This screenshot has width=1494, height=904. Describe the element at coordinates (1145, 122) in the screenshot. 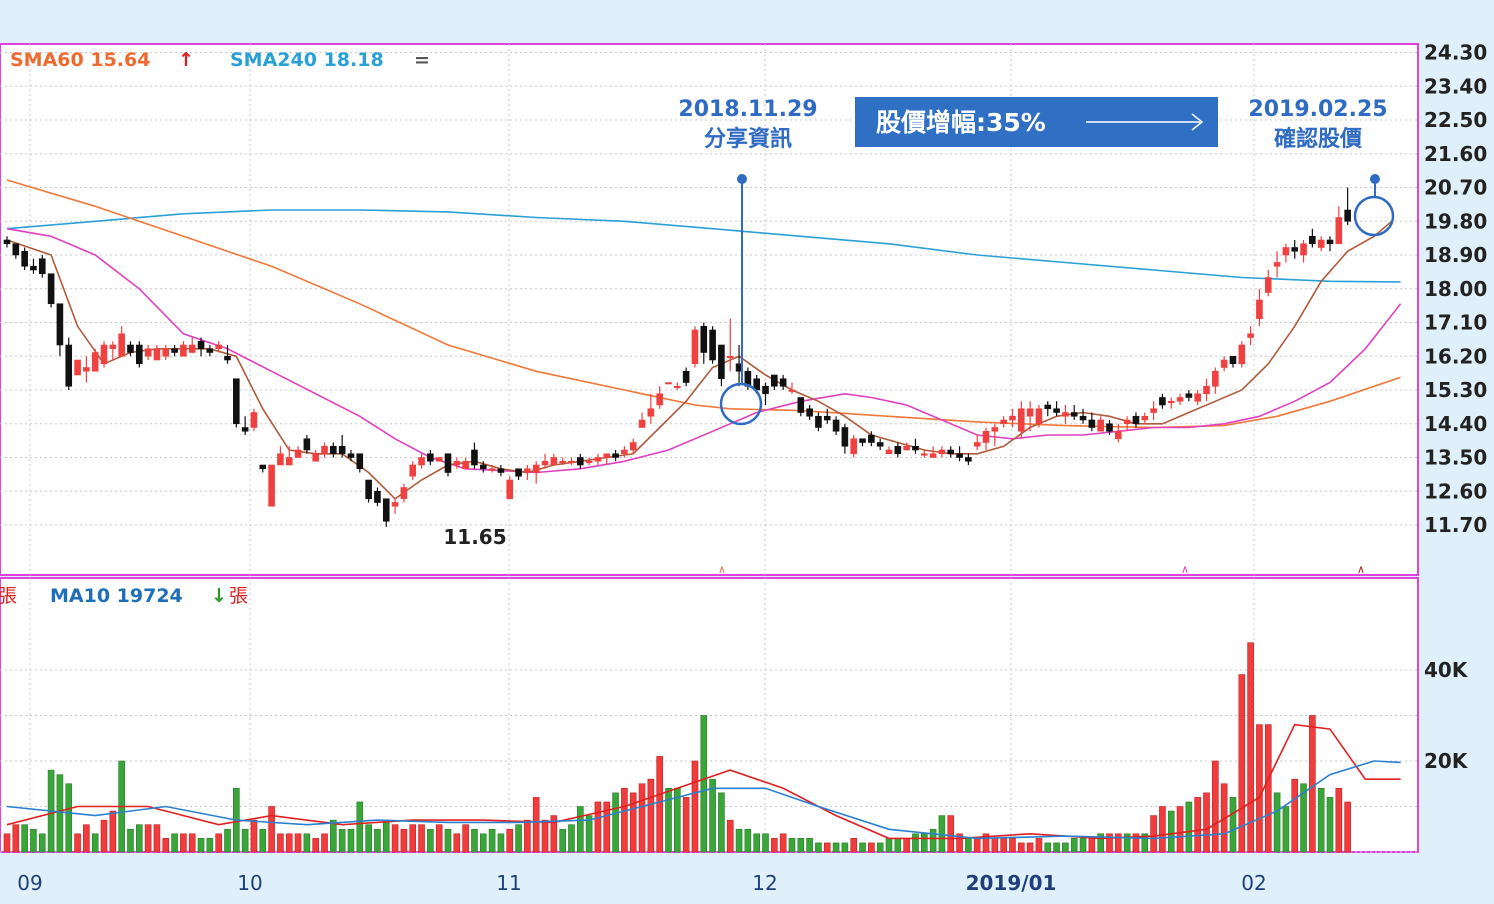

I see `long-arrow-icon` at that location.